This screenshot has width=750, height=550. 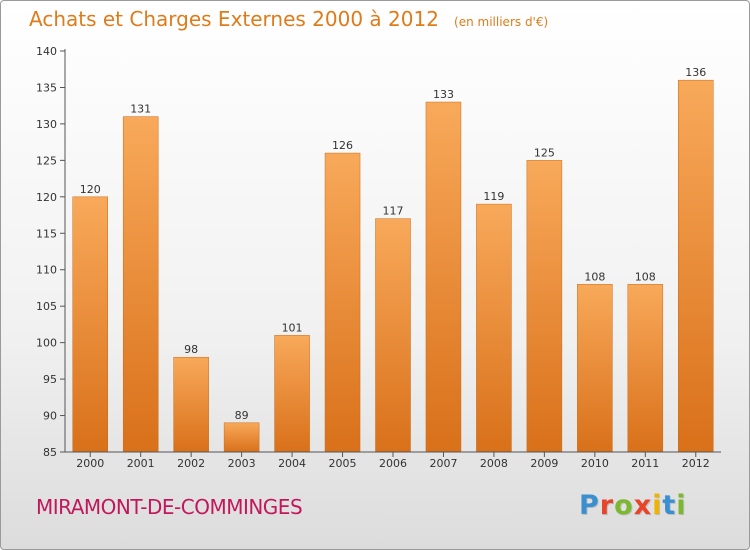 What do you see at coordinates (46, 51) in the screenshot?
I see `y-tick-label: 140` at bounding box center [46, 51].